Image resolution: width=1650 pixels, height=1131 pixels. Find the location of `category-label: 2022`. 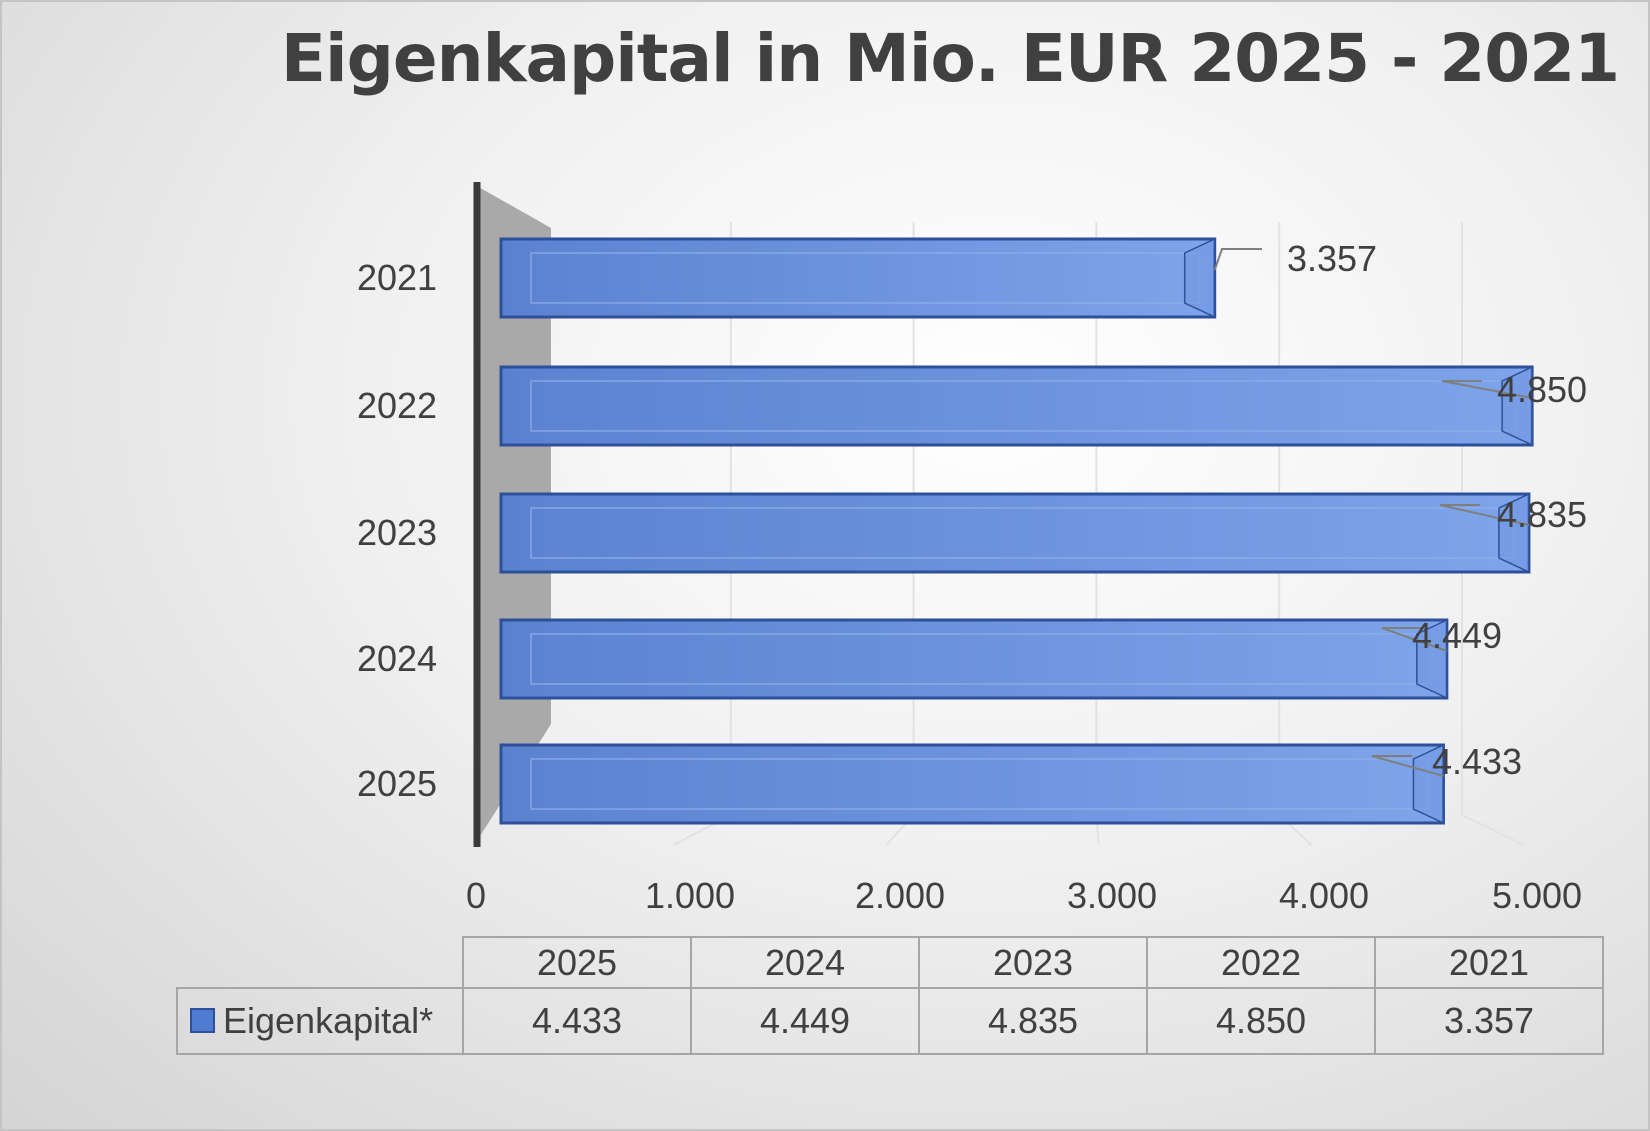

category-label: 2022 is located at coordinates (397, 405).